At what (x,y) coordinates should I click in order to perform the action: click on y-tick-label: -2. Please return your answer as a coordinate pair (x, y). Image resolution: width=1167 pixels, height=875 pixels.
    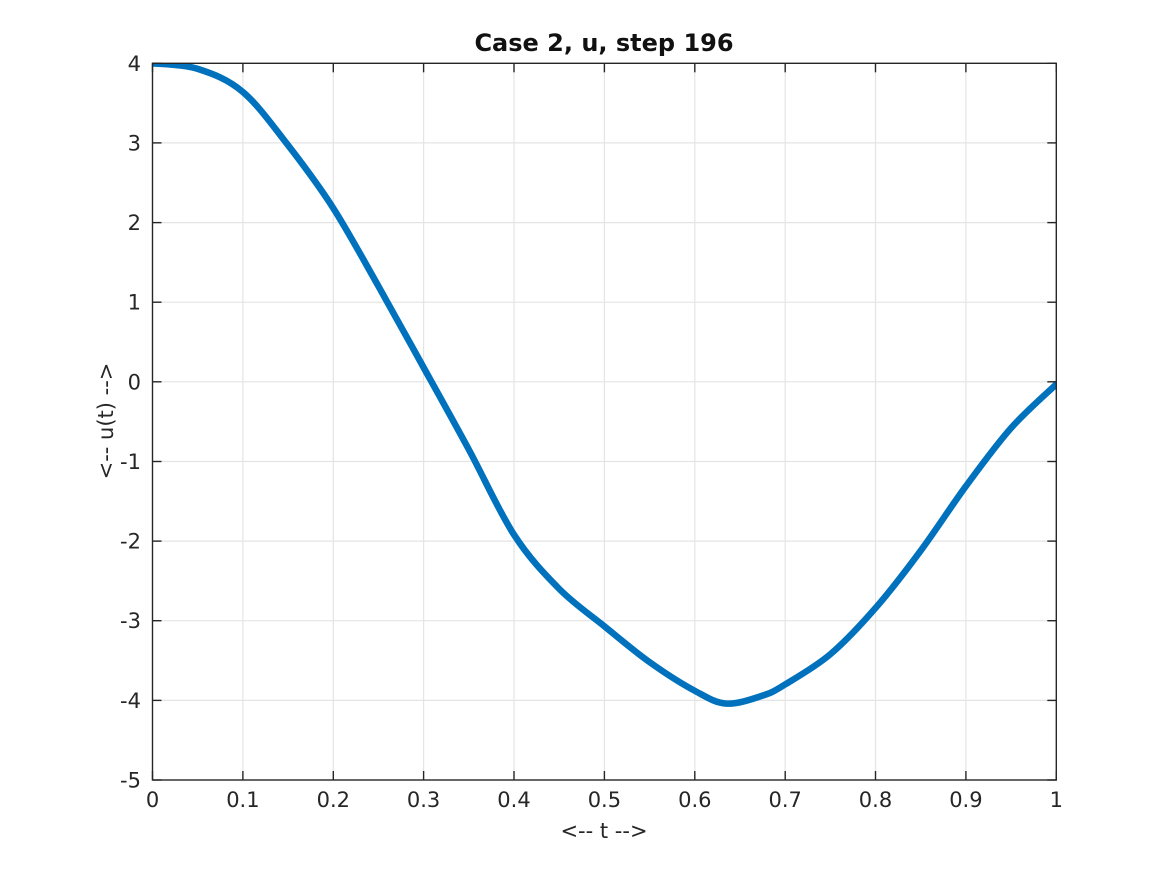
    Looking at the image, I should click on (130, 542).